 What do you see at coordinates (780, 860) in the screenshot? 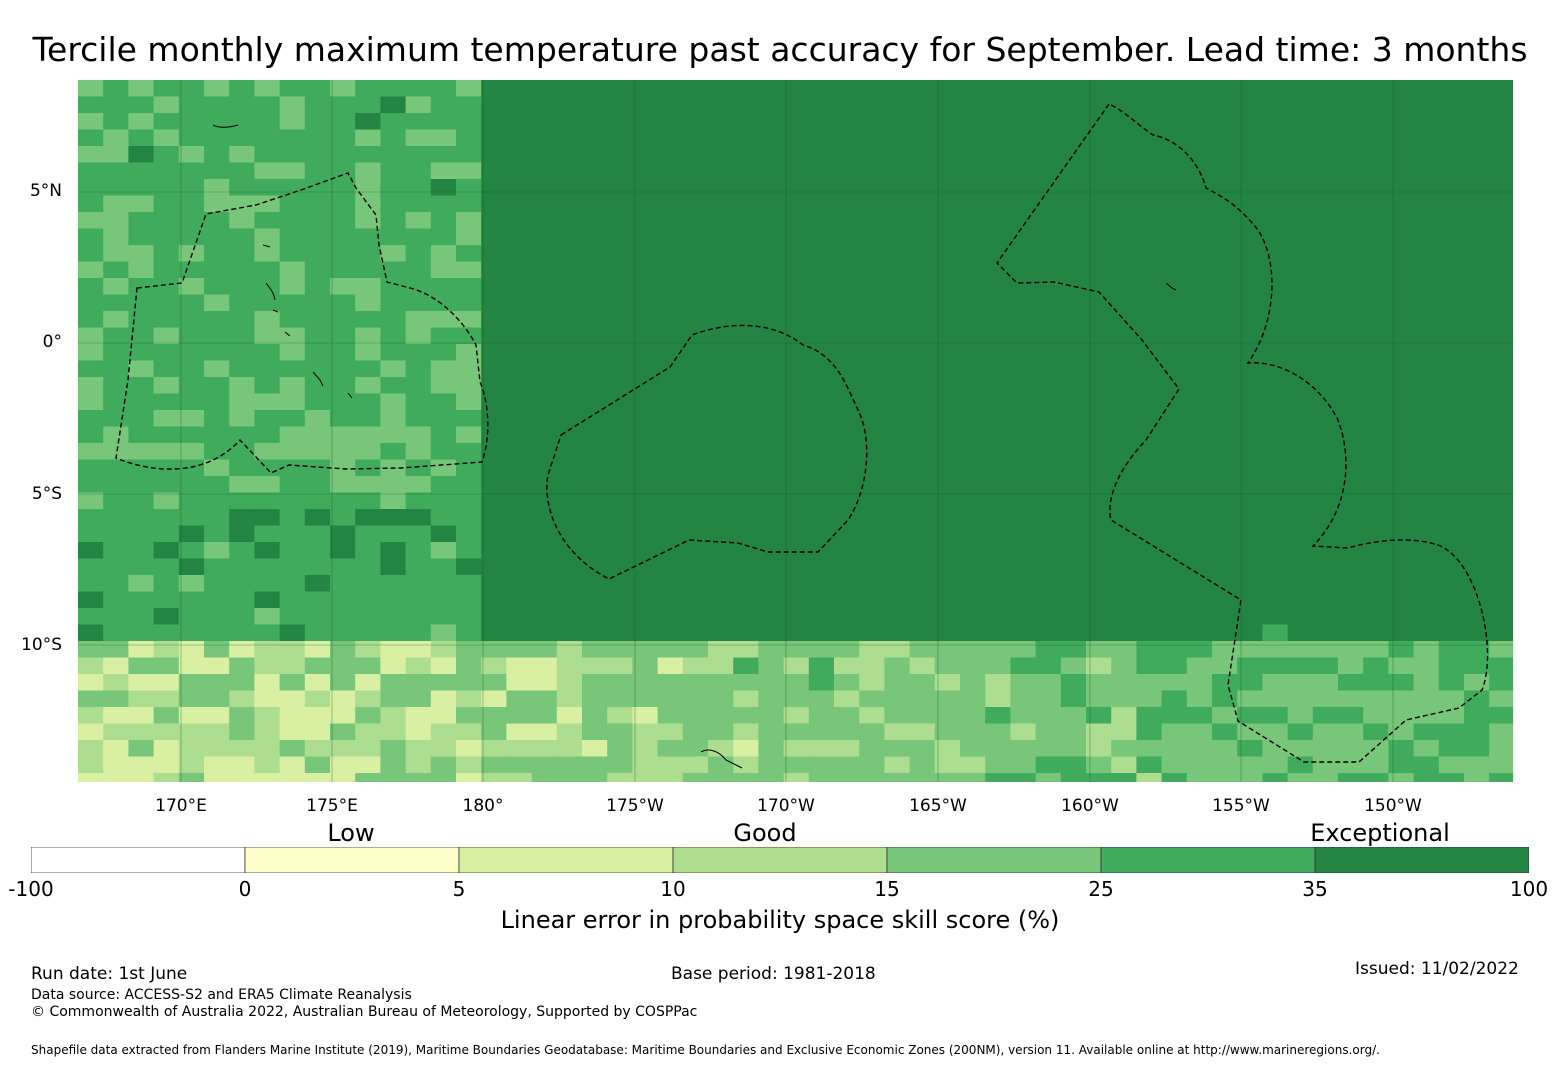
I see `colorbar` at bounding box center [780, 860].